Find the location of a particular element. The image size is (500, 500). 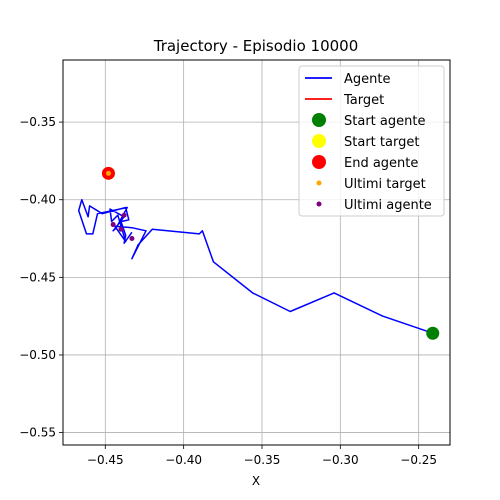

x-axis-label: X is located at coordinates (256, 481).